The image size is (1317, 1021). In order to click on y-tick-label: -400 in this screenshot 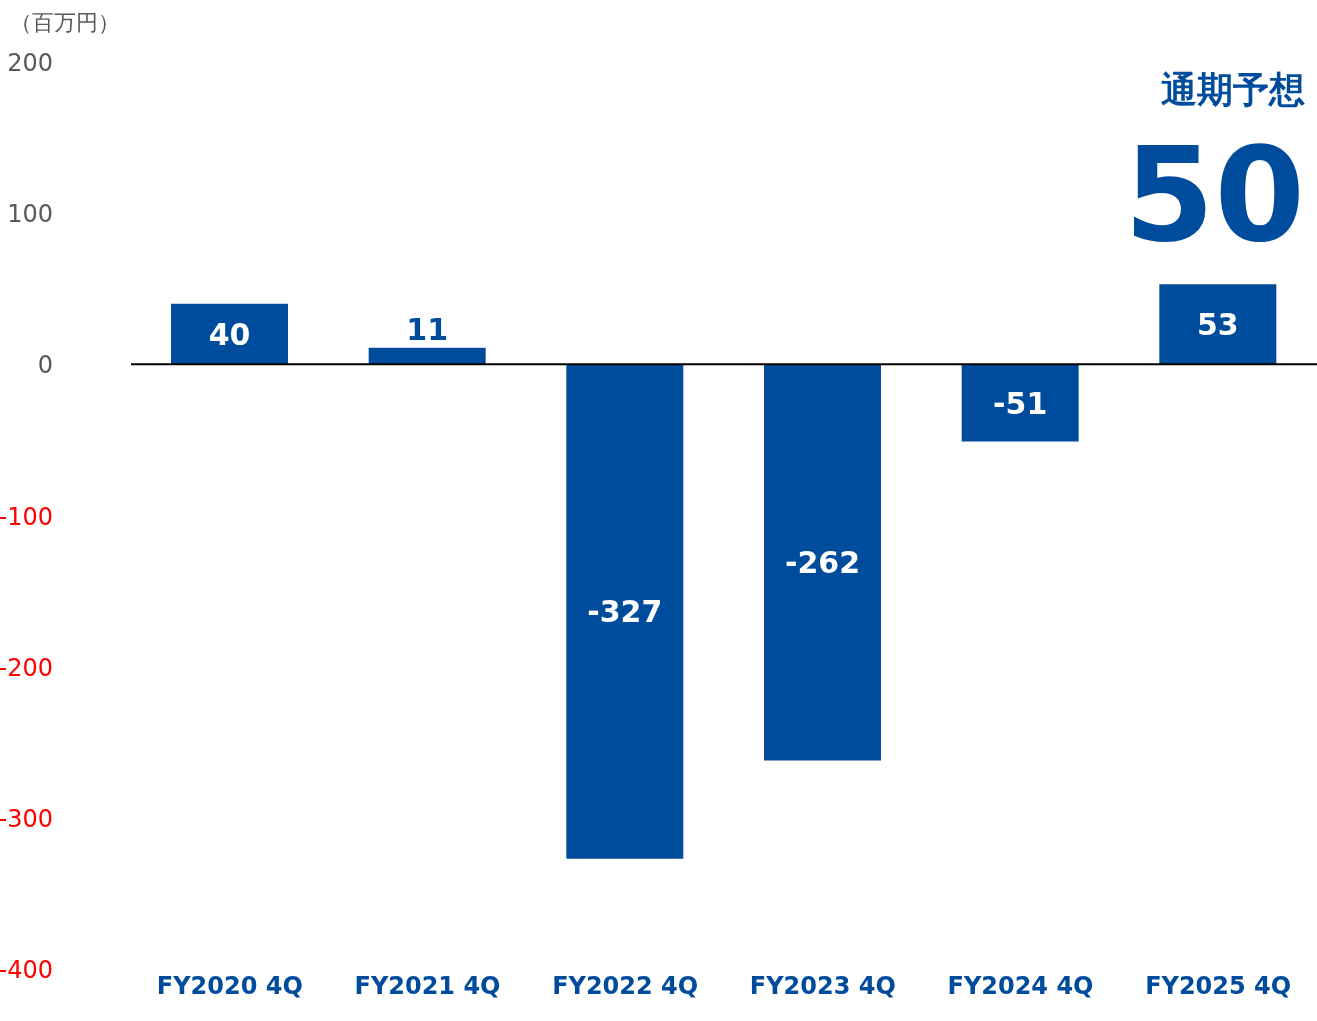, I will do `click(26, 970)`.